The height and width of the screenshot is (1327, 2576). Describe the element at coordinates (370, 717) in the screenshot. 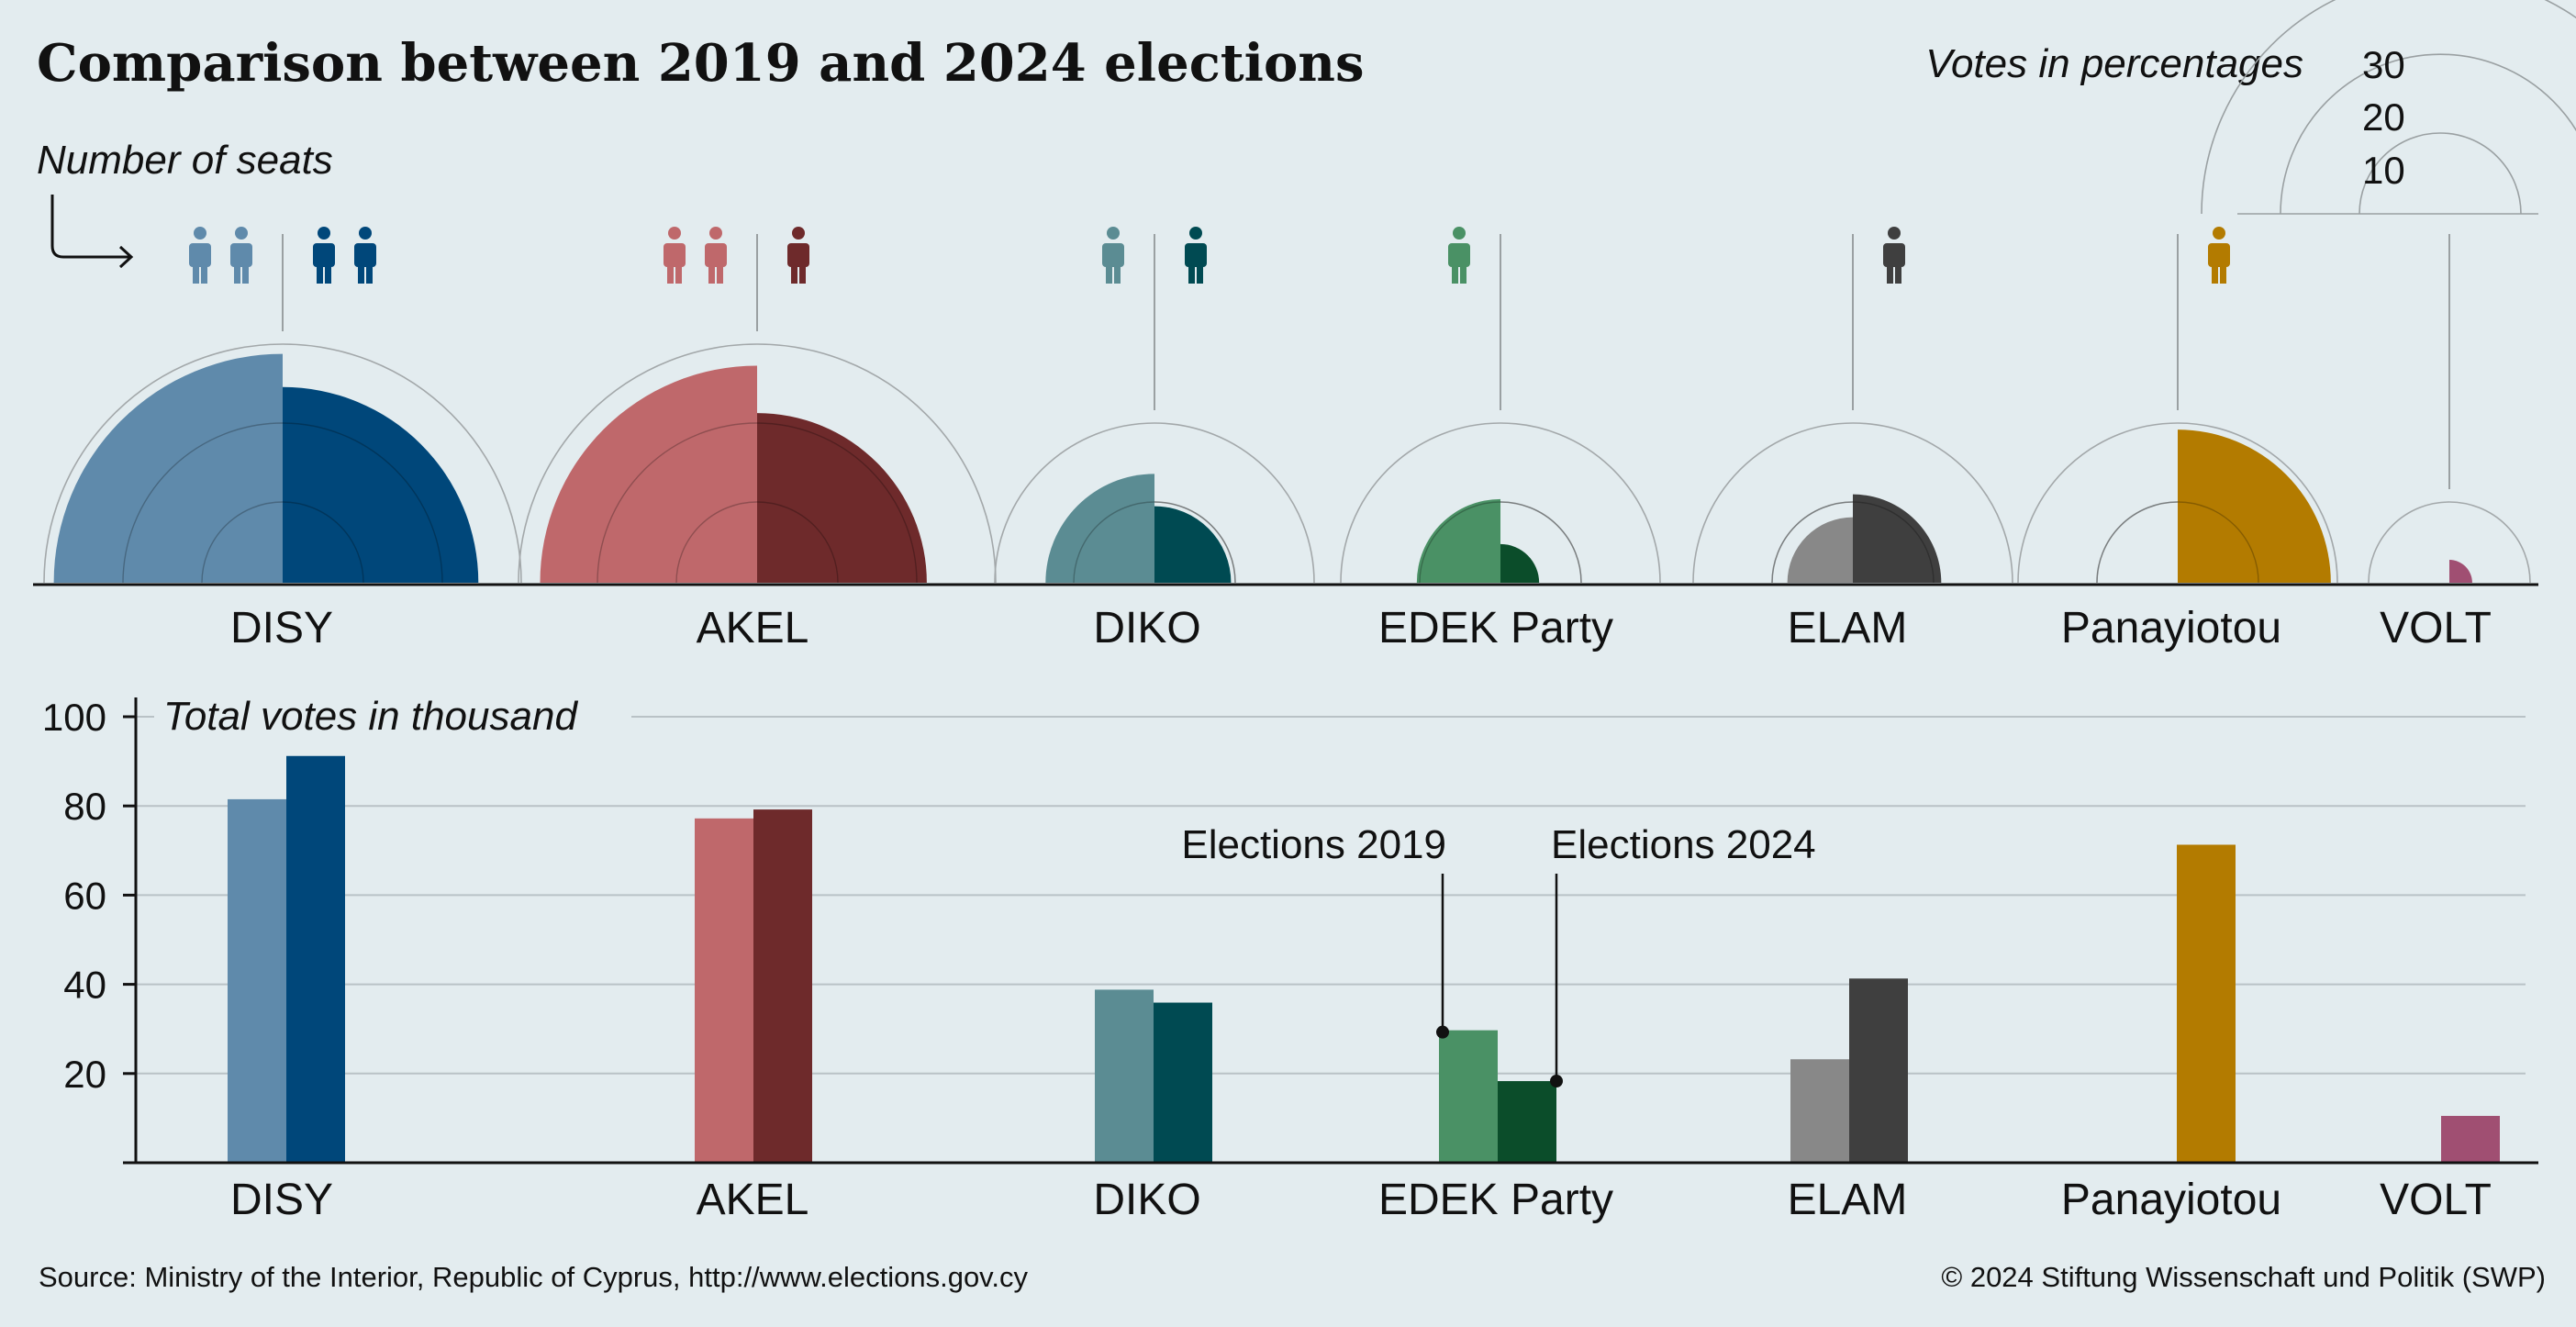

I see `total-votes-label: Total votes in thousand` at that location.